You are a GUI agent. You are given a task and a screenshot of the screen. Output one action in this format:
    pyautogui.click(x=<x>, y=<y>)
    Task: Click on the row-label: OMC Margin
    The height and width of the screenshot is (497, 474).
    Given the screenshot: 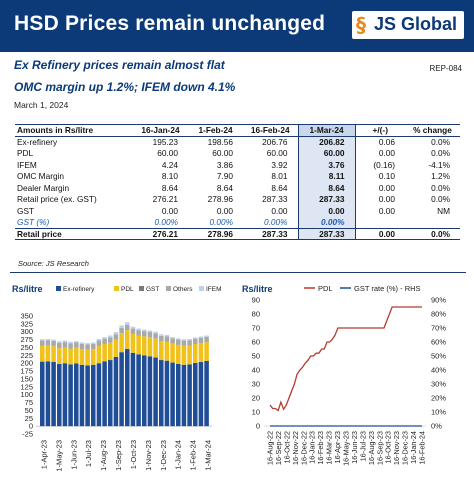 What is the action you would take?
    pyautogui.click(x=41, y=176)
    